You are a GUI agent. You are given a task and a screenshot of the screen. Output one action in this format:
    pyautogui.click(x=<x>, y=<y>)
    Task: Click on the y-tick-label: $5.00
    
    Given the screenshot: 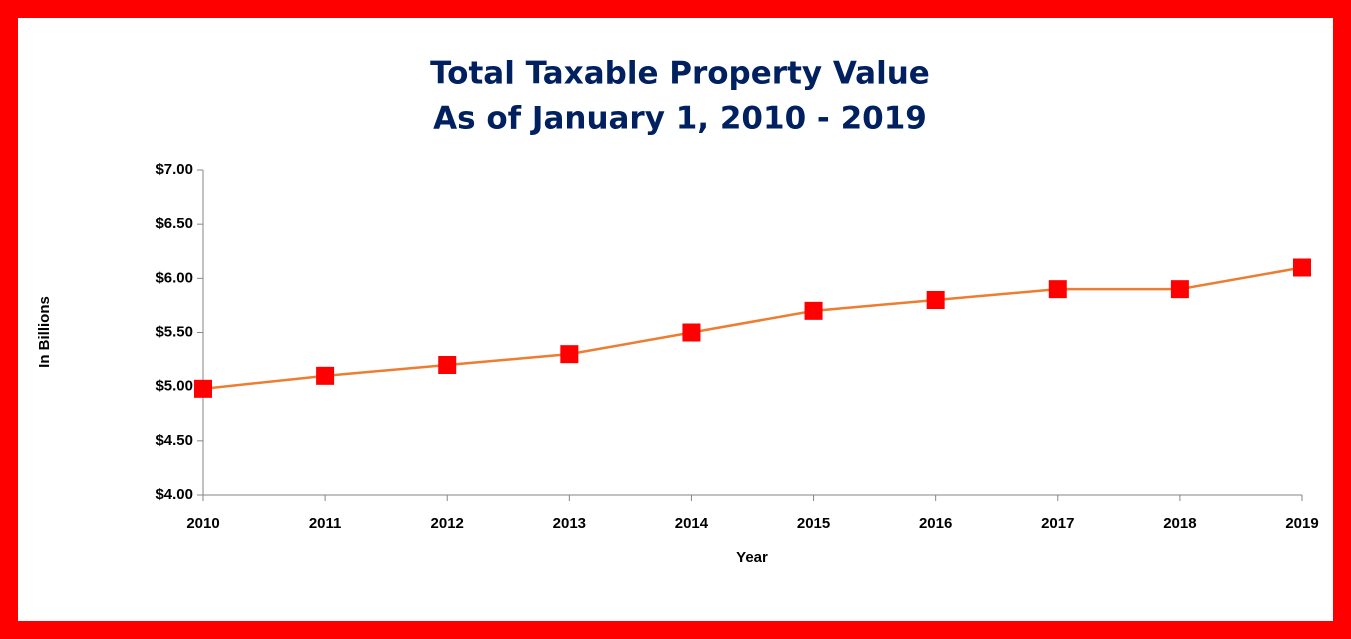 What is the action you would take?
    pyautogui.click(x=174, y=386)
    